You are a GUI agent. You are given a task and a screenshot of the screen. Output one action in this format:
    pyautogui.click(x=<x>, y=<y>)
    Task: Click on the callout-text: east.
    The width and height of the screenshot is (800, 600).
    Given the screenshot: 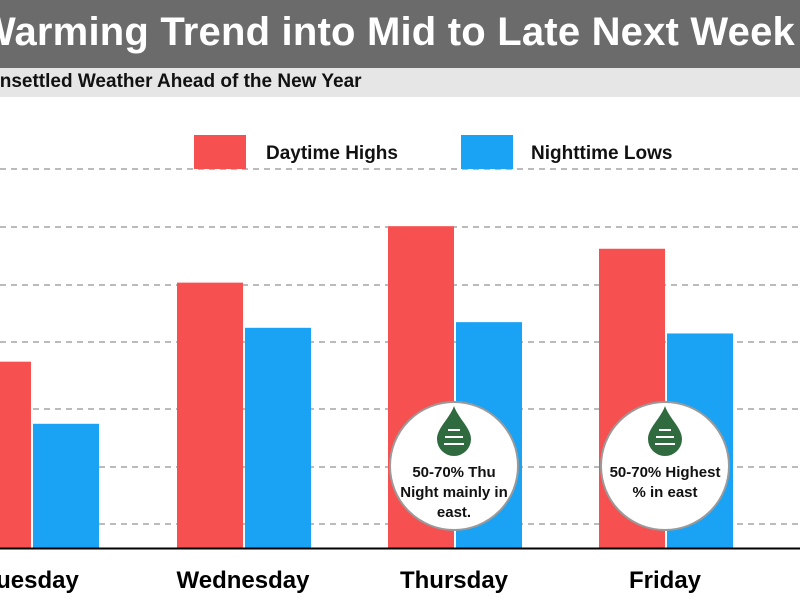 What is the action you would take?
    pyautogui.click(x=454, y=512)
    